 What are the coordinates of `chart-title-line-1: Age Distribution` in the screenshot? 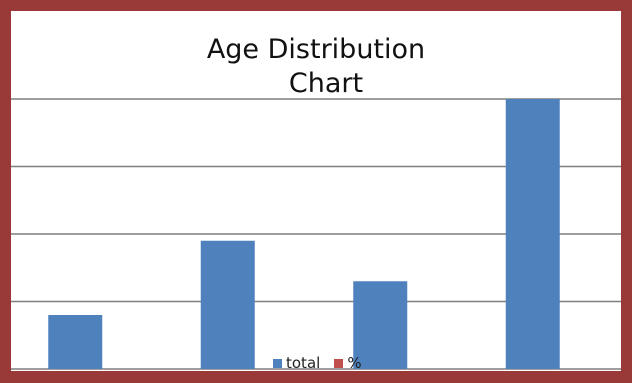 It's located at (316, 49).